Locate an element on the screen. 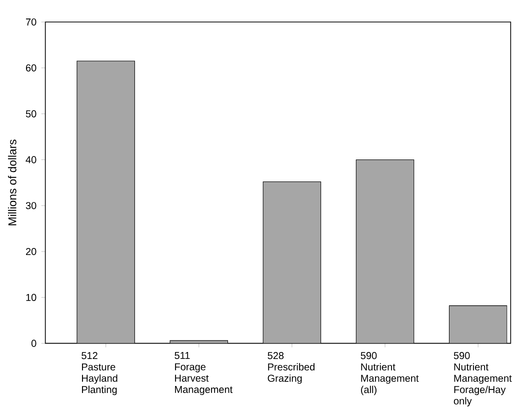 The height and width of the screenshot is (418, 521). y-tick-label: 60 is located at coordinates (31, 68).